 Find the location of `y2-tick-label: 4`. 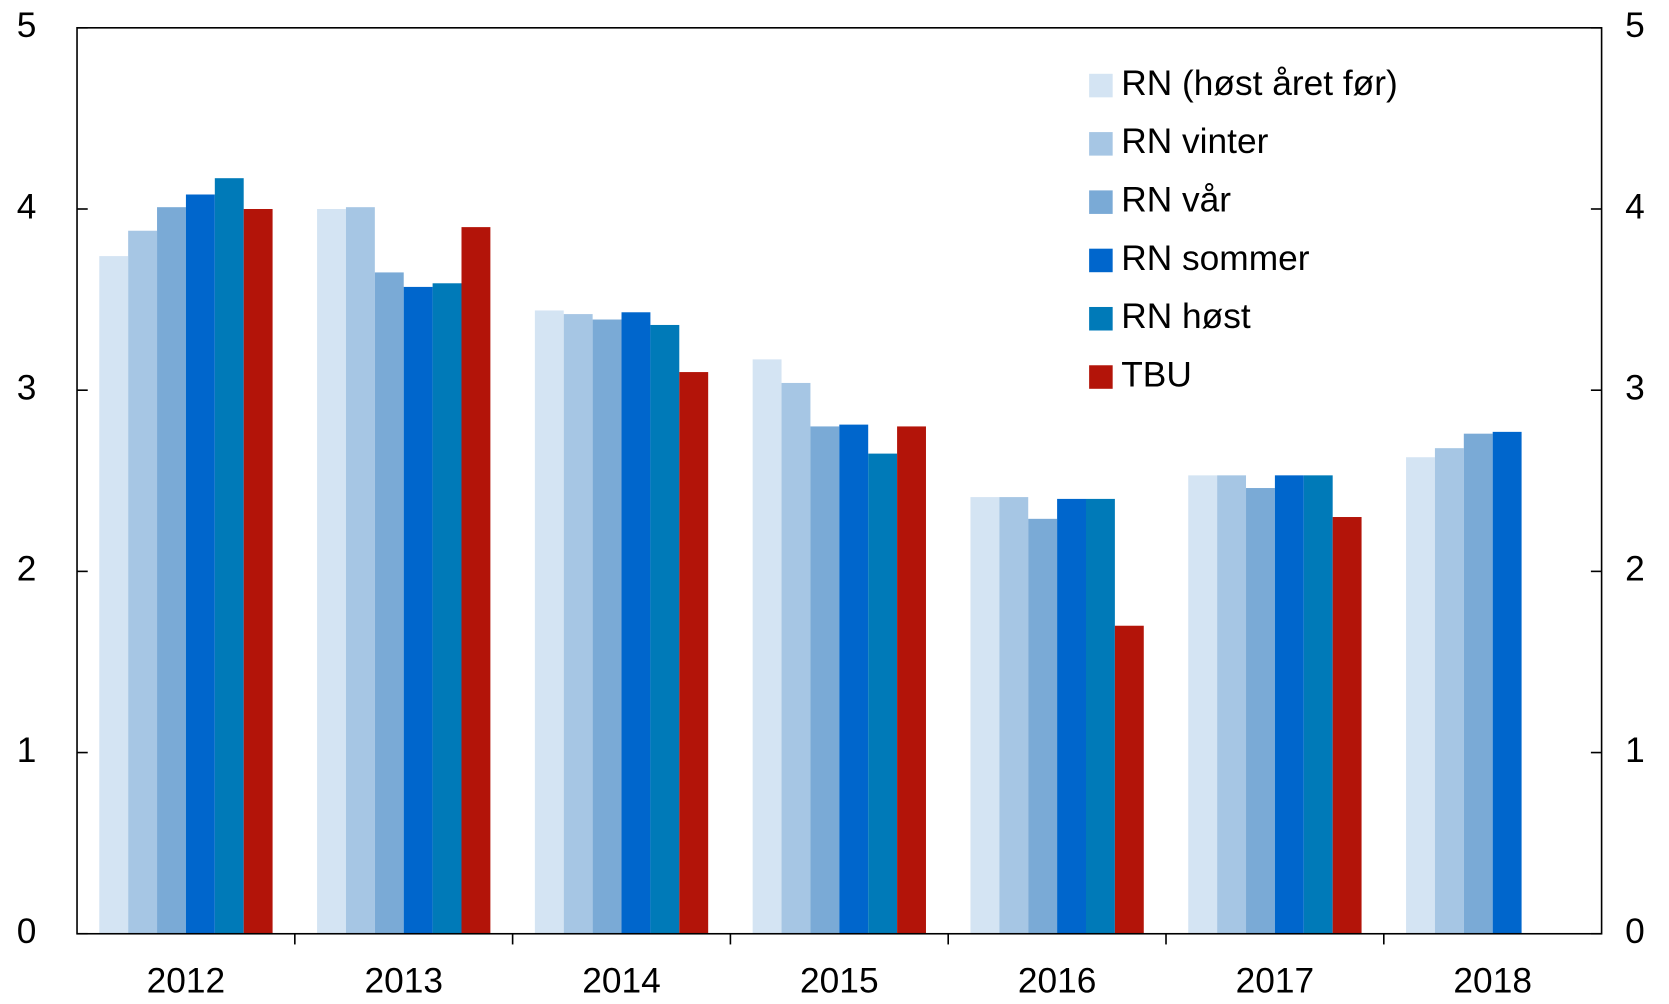

y2-tick-label: 4 is located at coordinates (1635, 206).